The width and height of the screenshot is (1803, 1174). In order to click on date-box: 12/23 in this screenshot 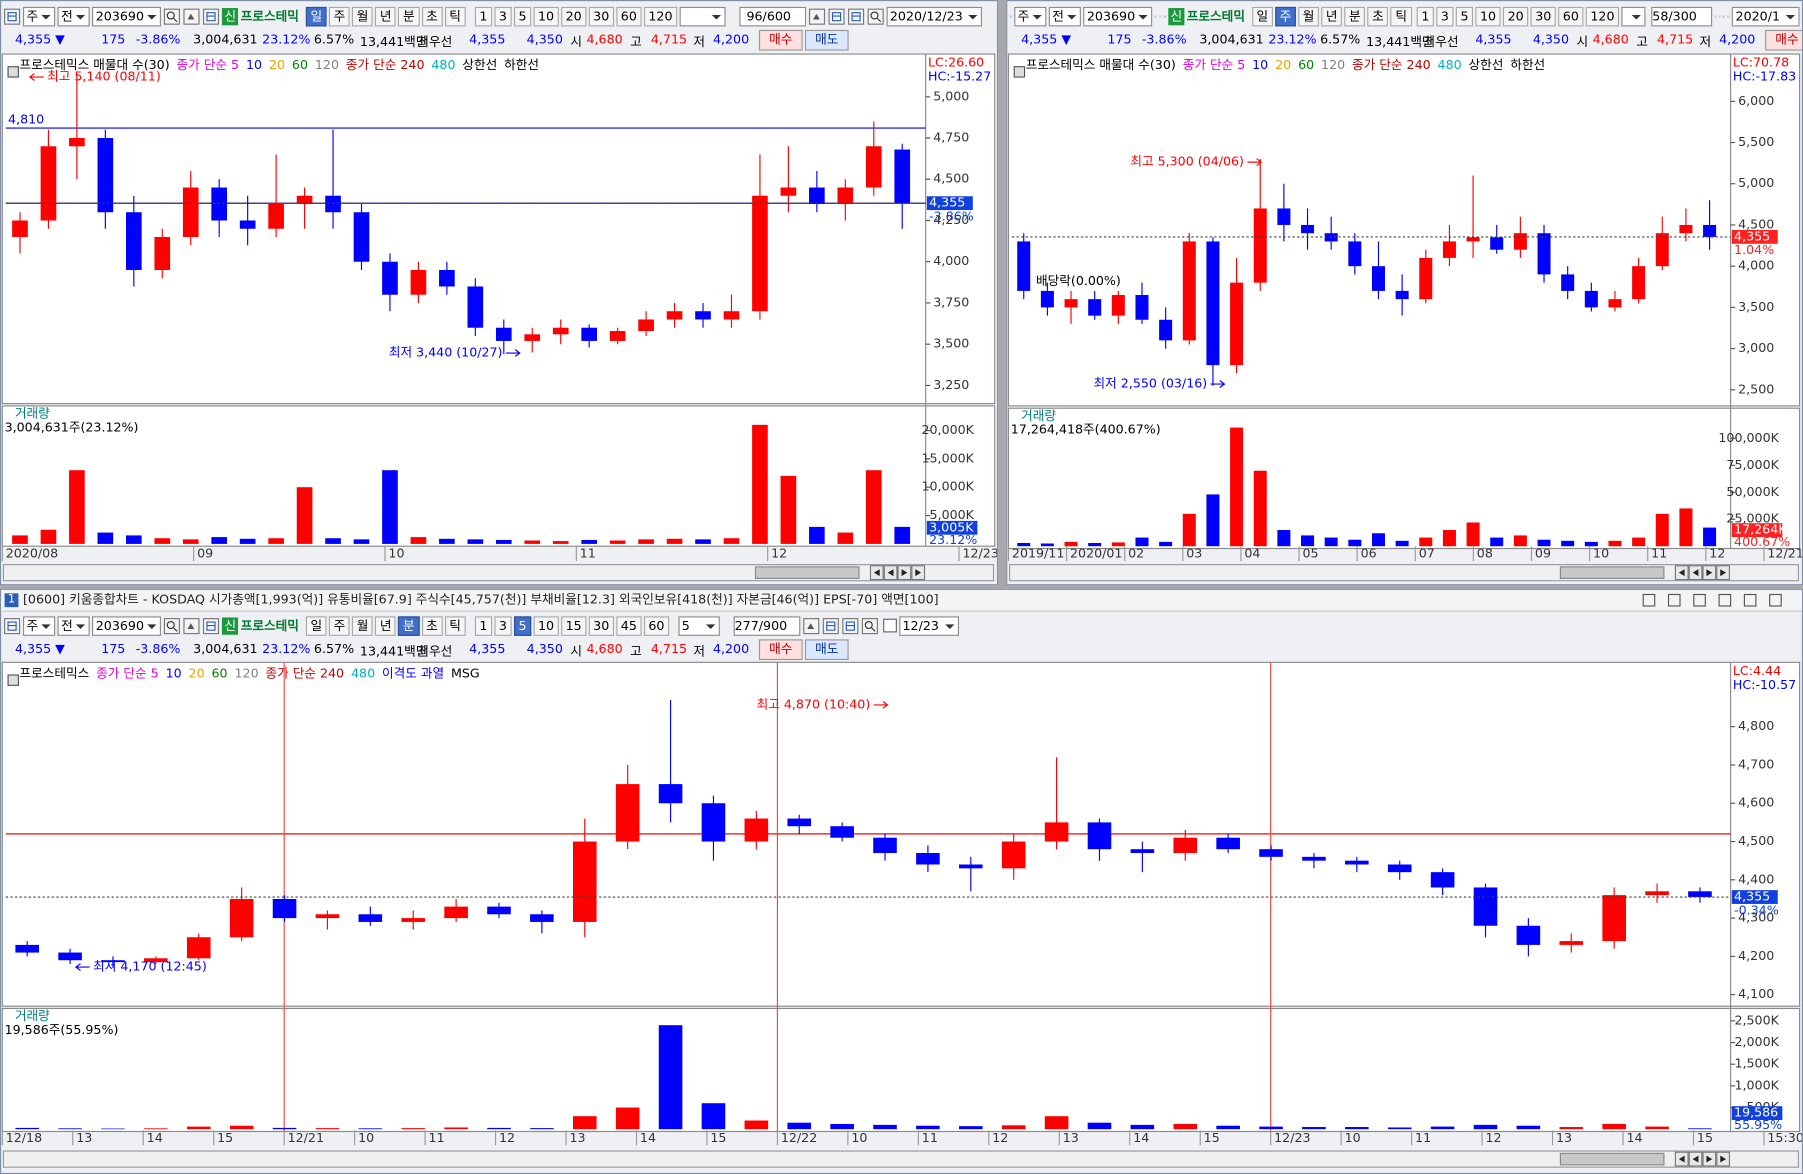, I will do `click(929, 625)`.